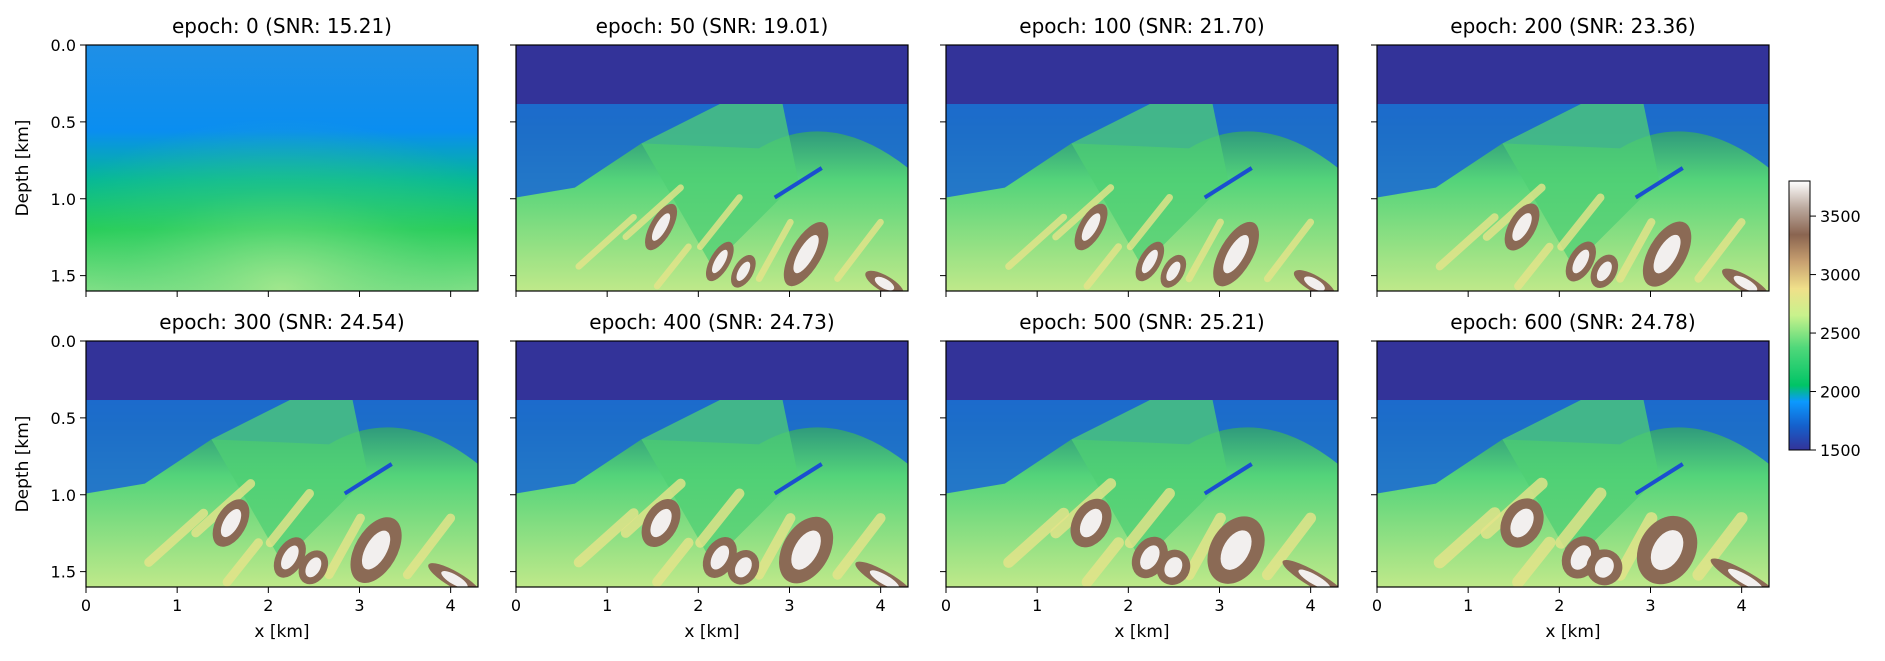 The width and height of the screenshot is (1885, 661). Describe the element at coordinates (1840, 275) in the screenshot. I see `colorbar-tick-label: 3000` at that location.